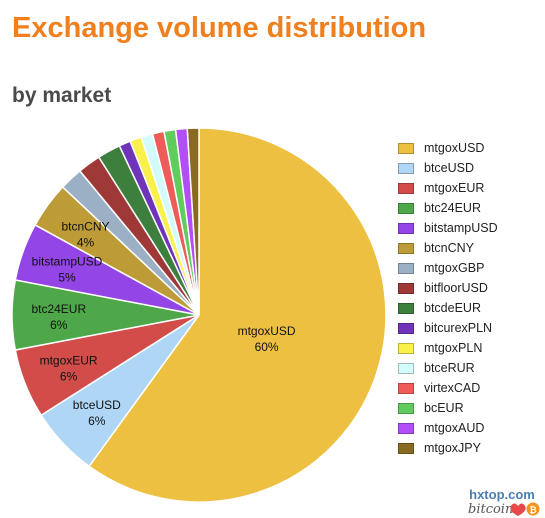 The height and width of the screenshot is (518, 545). I want to click on legend-item-bcEUR: bcEUR, so click(448, 408).